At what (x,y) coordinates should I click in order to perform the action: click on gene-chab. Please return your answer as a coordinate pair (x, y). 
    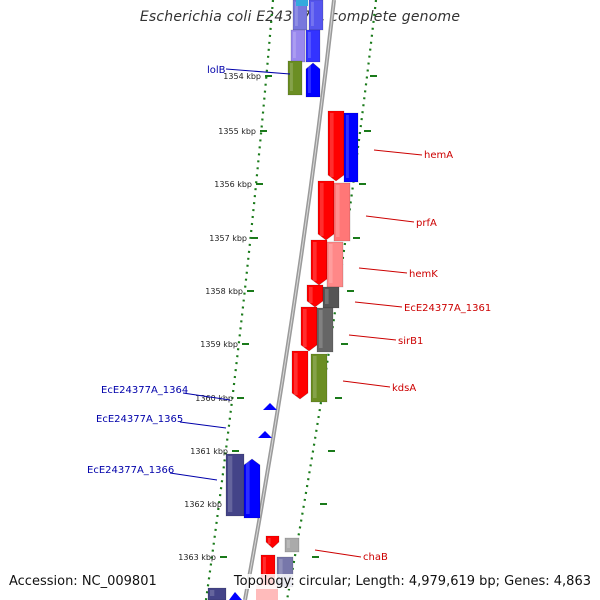
    Looking at the image, I should click on (272, 542).